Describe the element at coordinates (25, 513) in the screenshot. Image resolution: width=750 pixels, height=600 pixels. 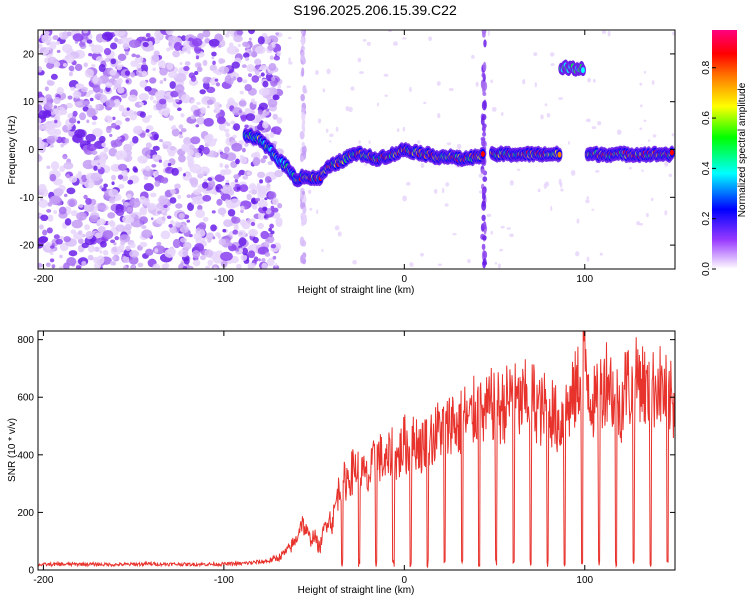
I see `snr-y-tick-label-1: 200` at that location.